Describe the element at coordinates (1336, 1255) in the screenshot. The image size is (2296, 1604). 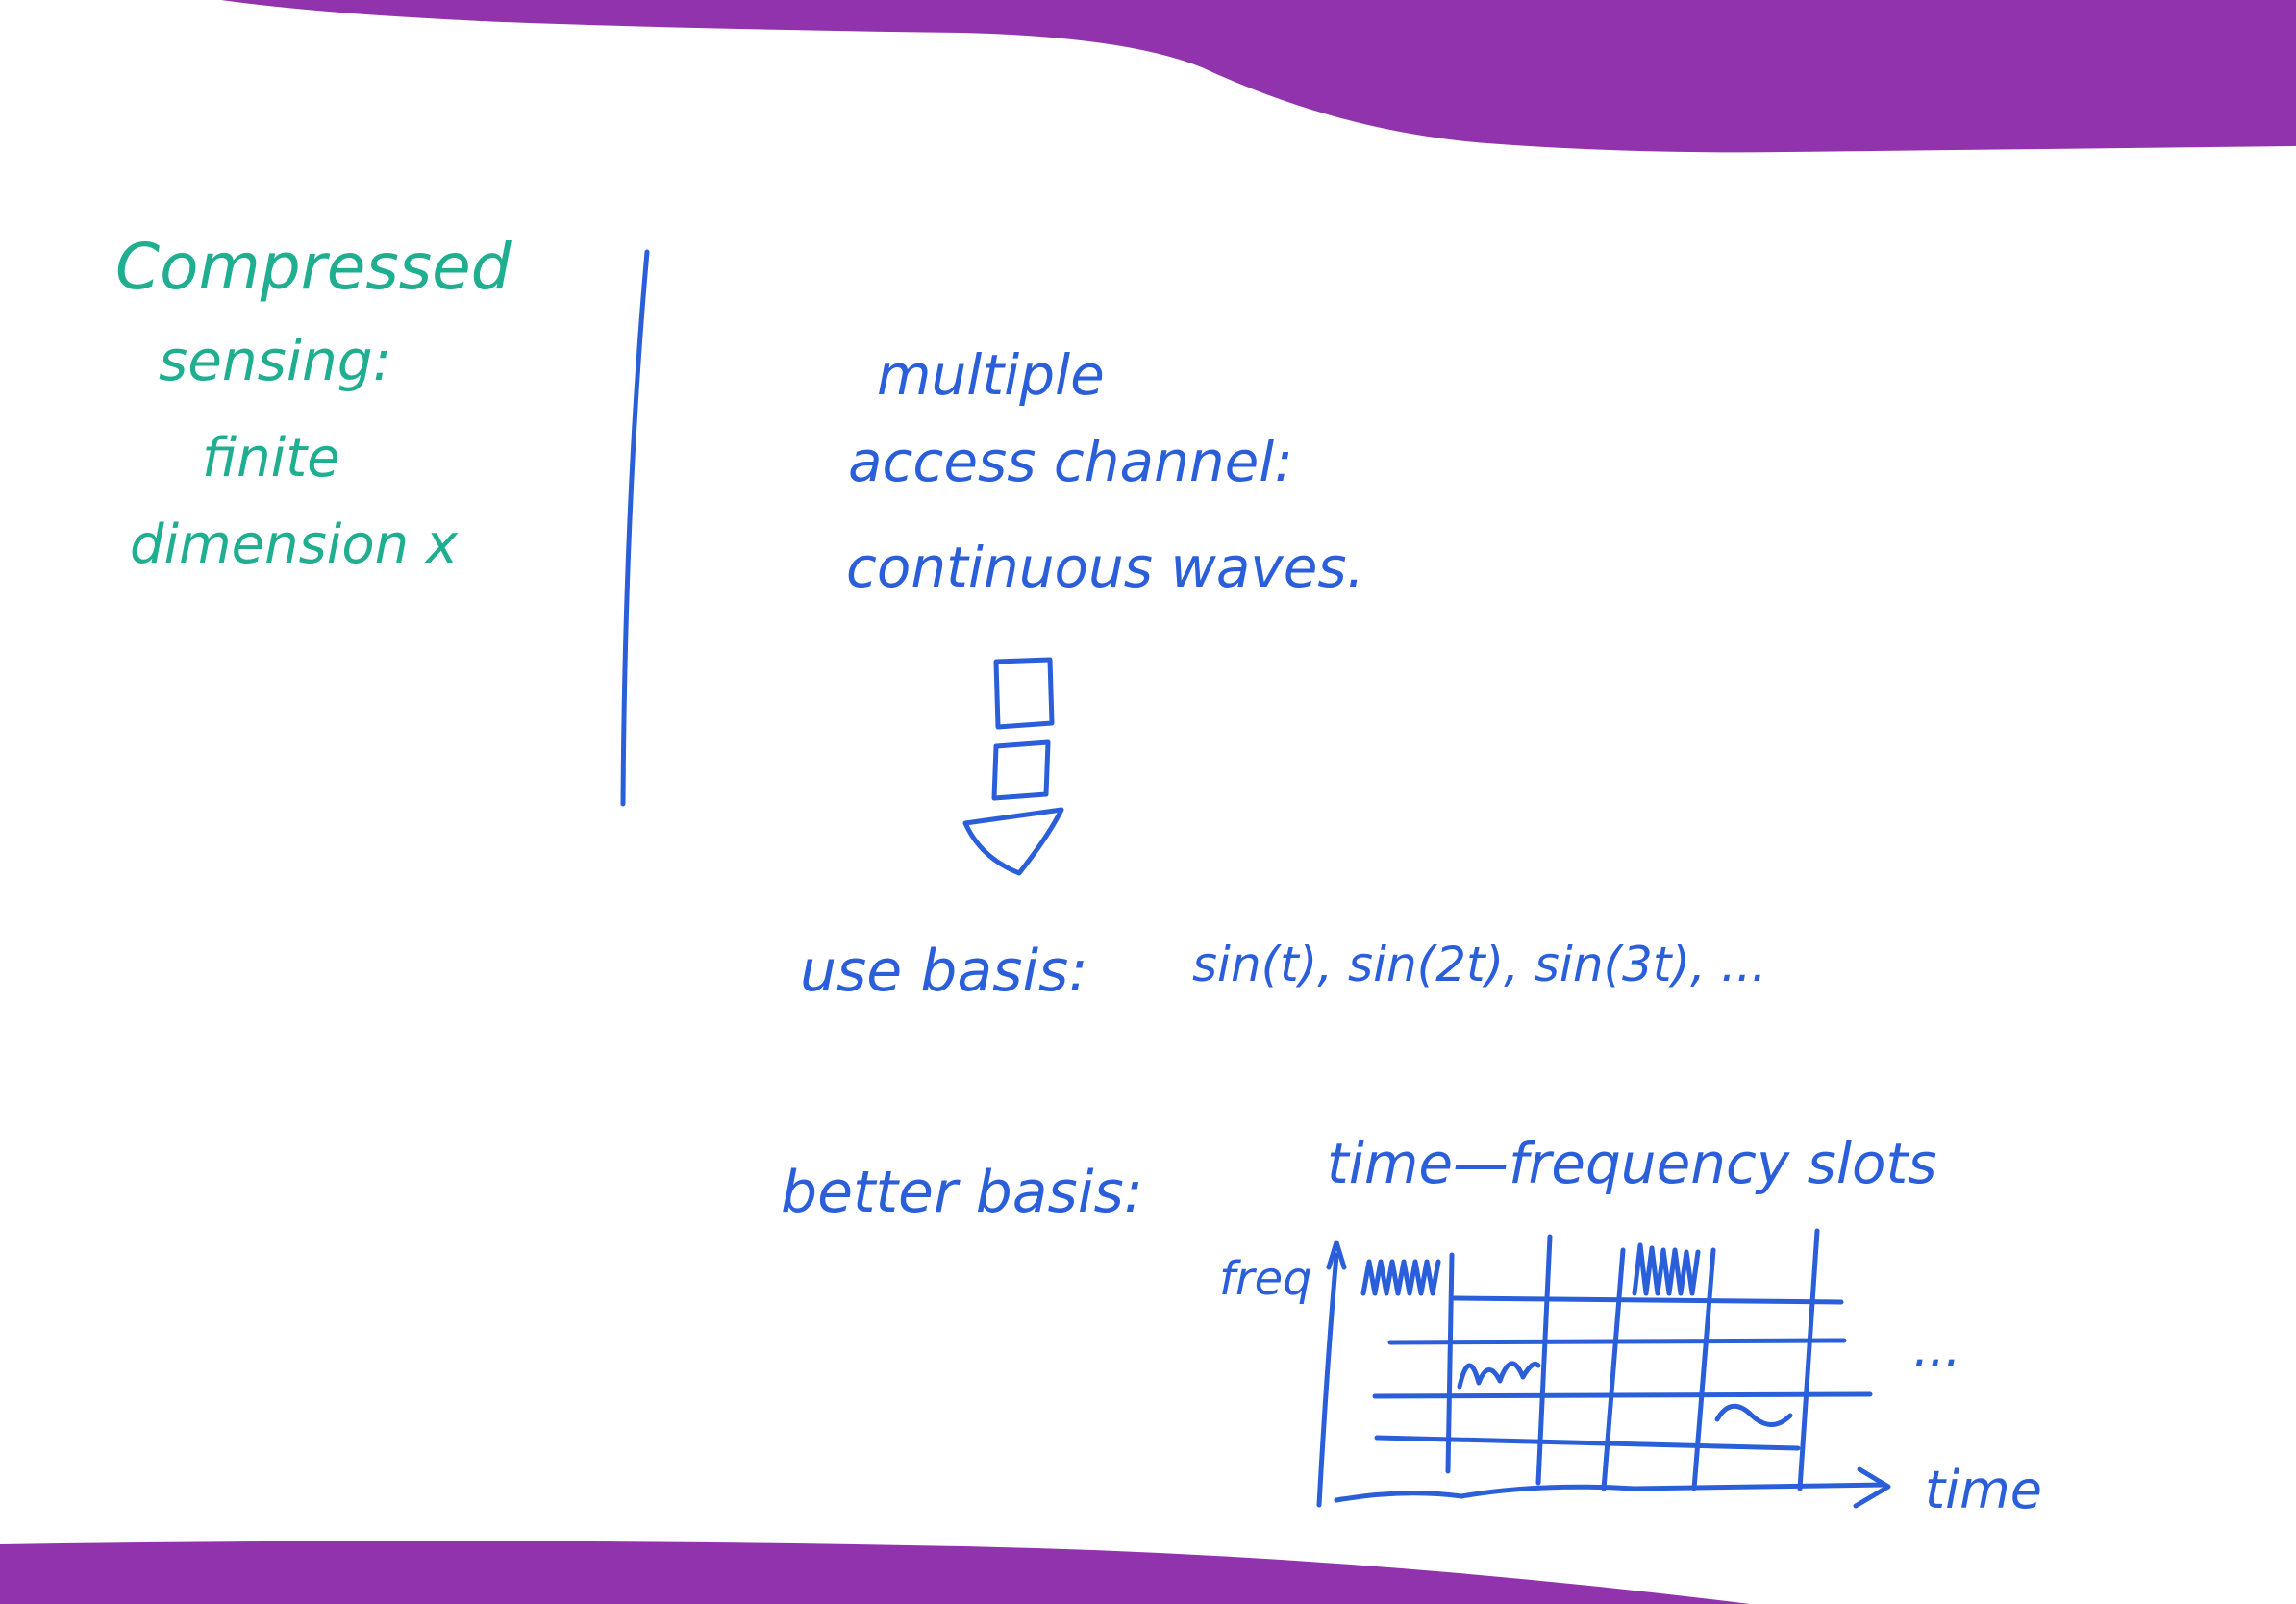
I see `freq-axis-arrowhead-icon` at that location.